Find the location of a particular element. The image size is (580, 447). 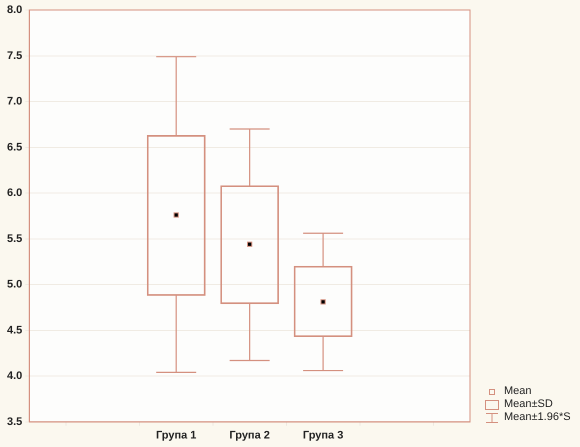

y-tick-label: 4.0 is located at coordinates (14, 376).